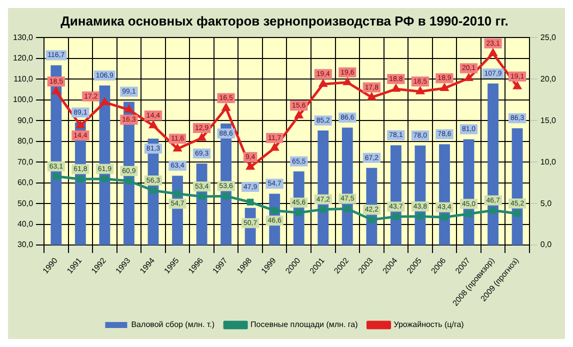 This screenshot has width=573, height=347. Describe the element at coordinates (23, 58) in the screenshot. I see `y-tick-label: 120,0` at that location.